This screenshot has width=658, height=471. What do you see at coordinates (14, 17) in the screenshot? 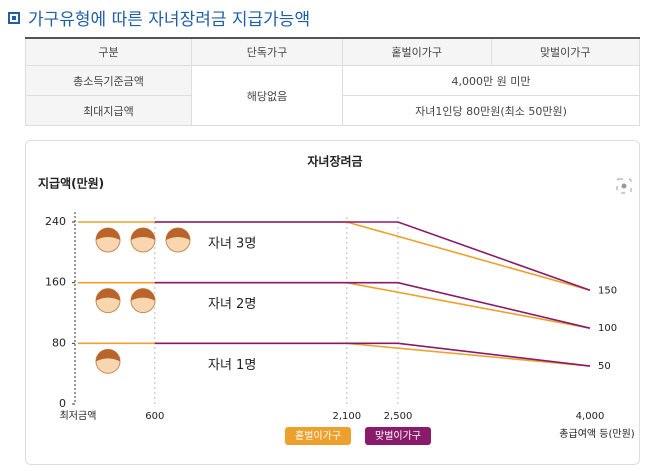
I see `title-icon` at bounding box center [14, 17].